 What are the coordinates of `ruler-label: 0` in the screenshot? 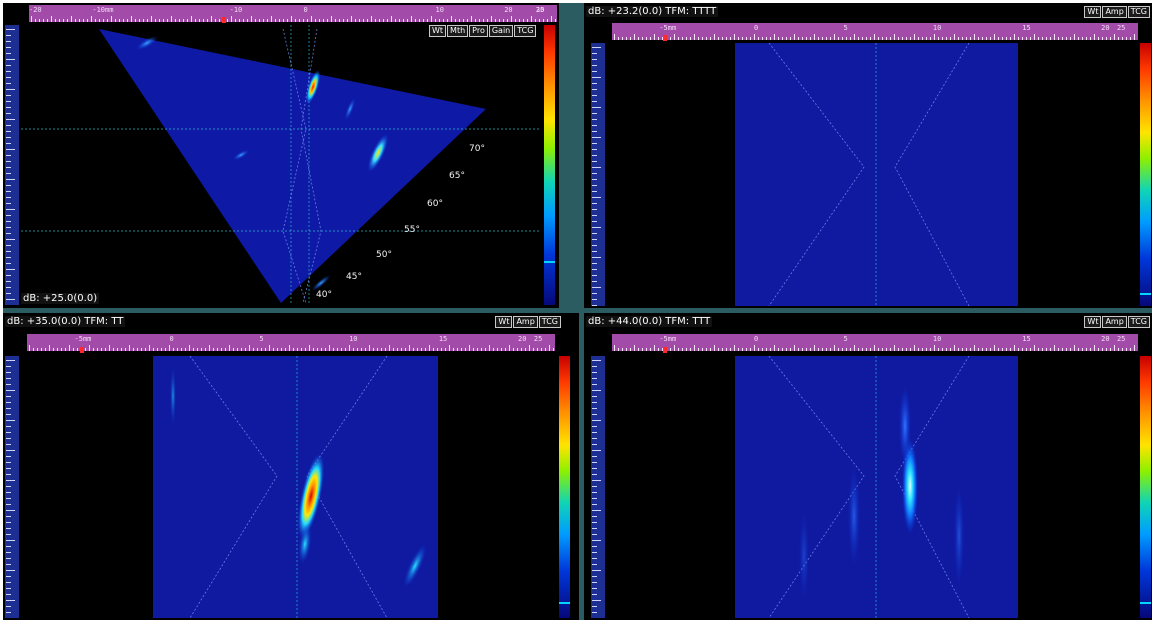 It's located at (305, 10).